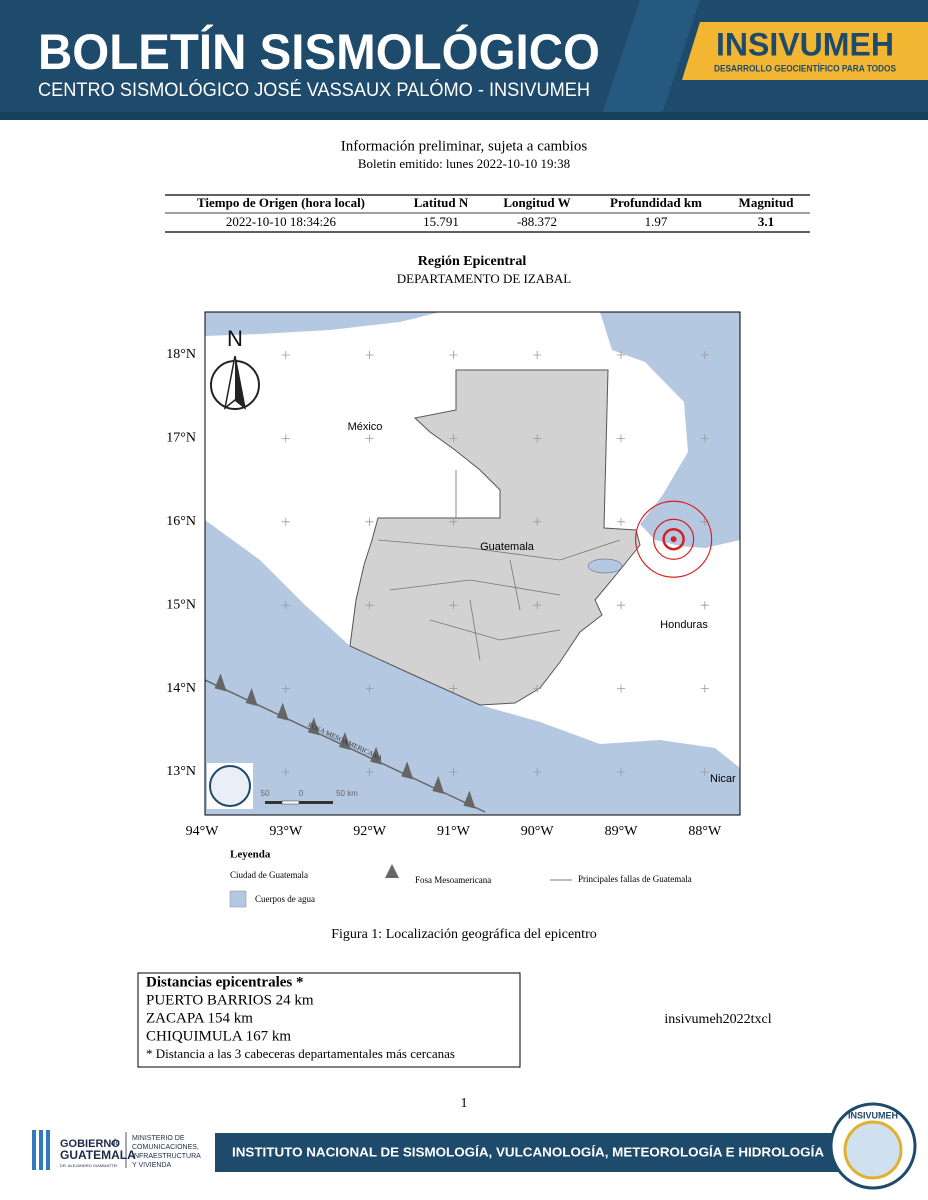 The image size is (928, 1200). I want to click on bulletin-title: BOLETÍN SISMOLÓGICO, so click(319, 52).